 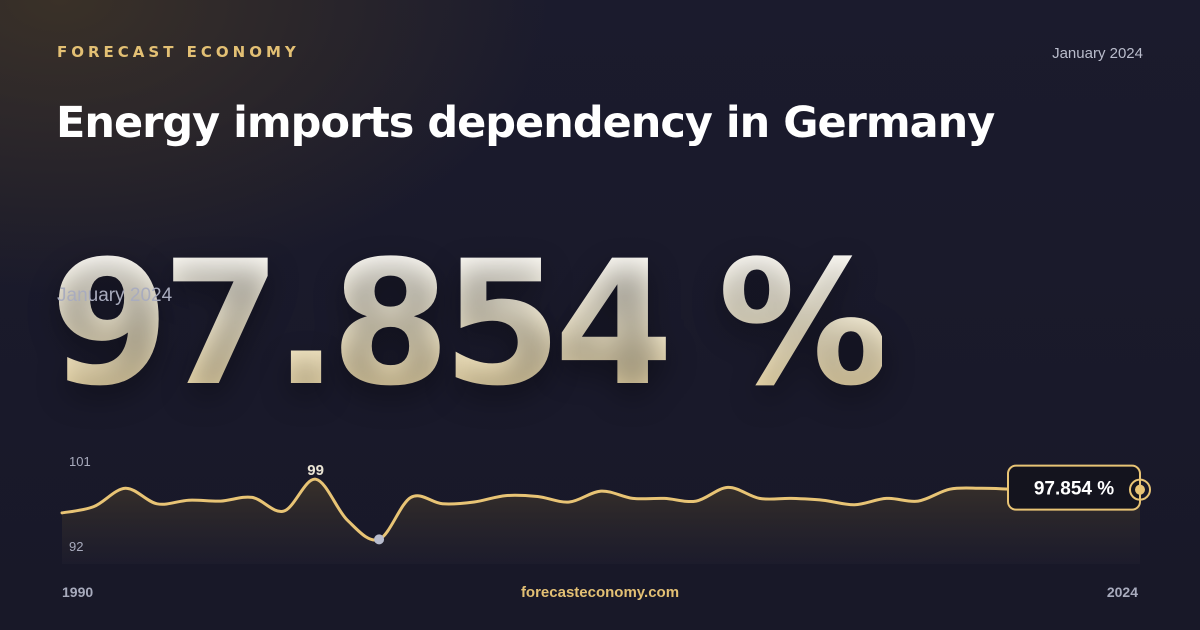 I want to click on brand-name: FORECAST ECONOMY, so click(x=178, y=52).